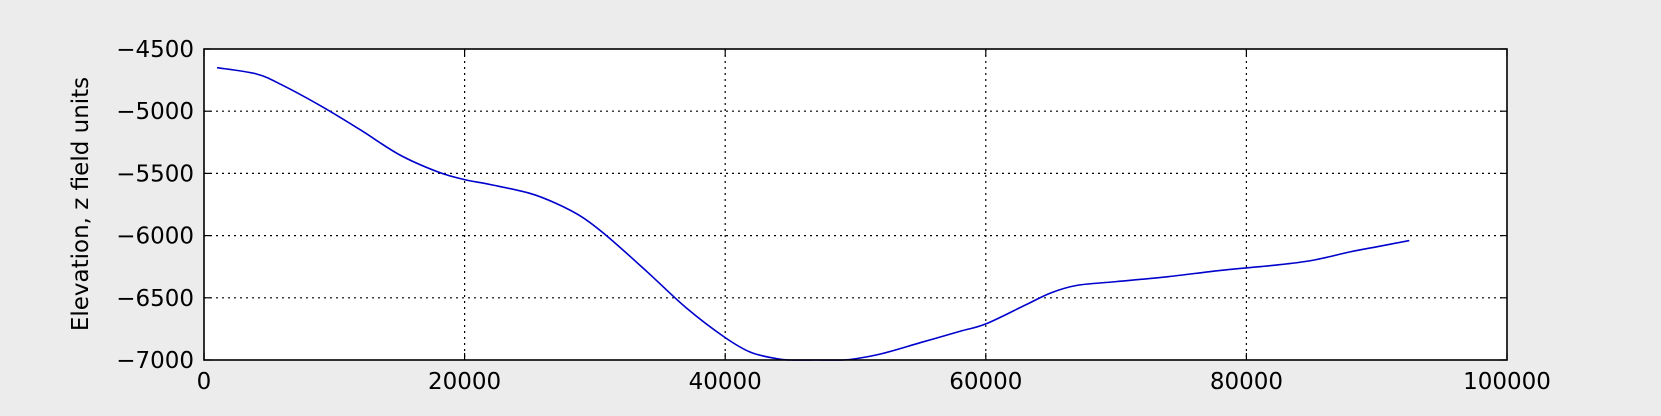 Image resolution: width=1661 pixels, height=416 pixels. What do you see at coordinates (464, 382) in the screenshot?
I see `x-tick-label: 20000` at bounding box center [464, 382].